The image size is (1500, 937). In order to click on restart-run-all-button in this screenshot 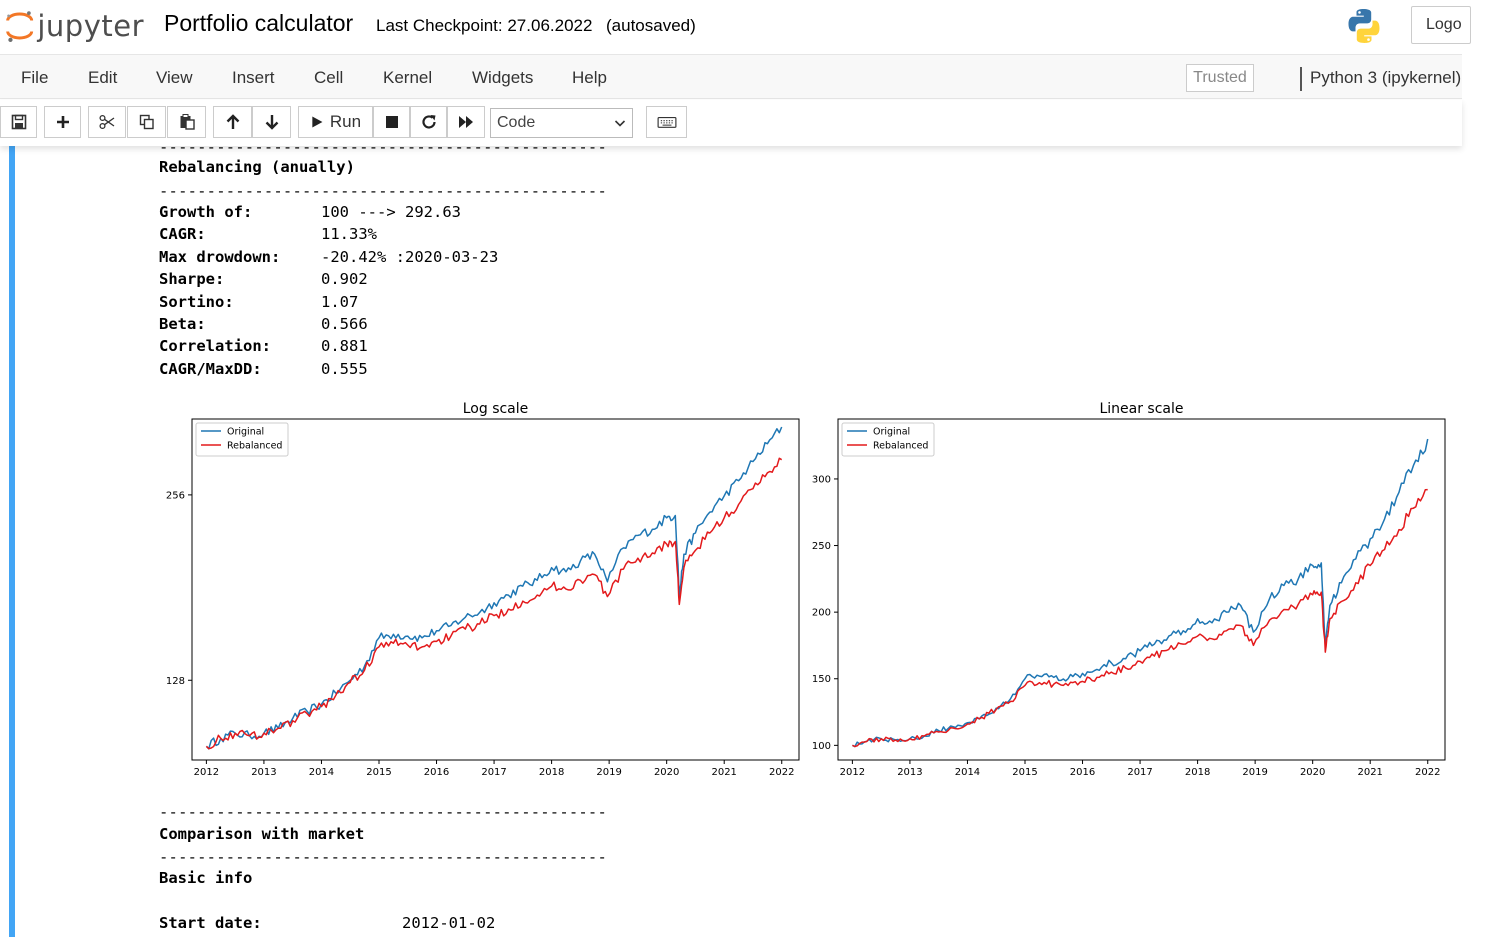, I will do `click(466, 122)`.